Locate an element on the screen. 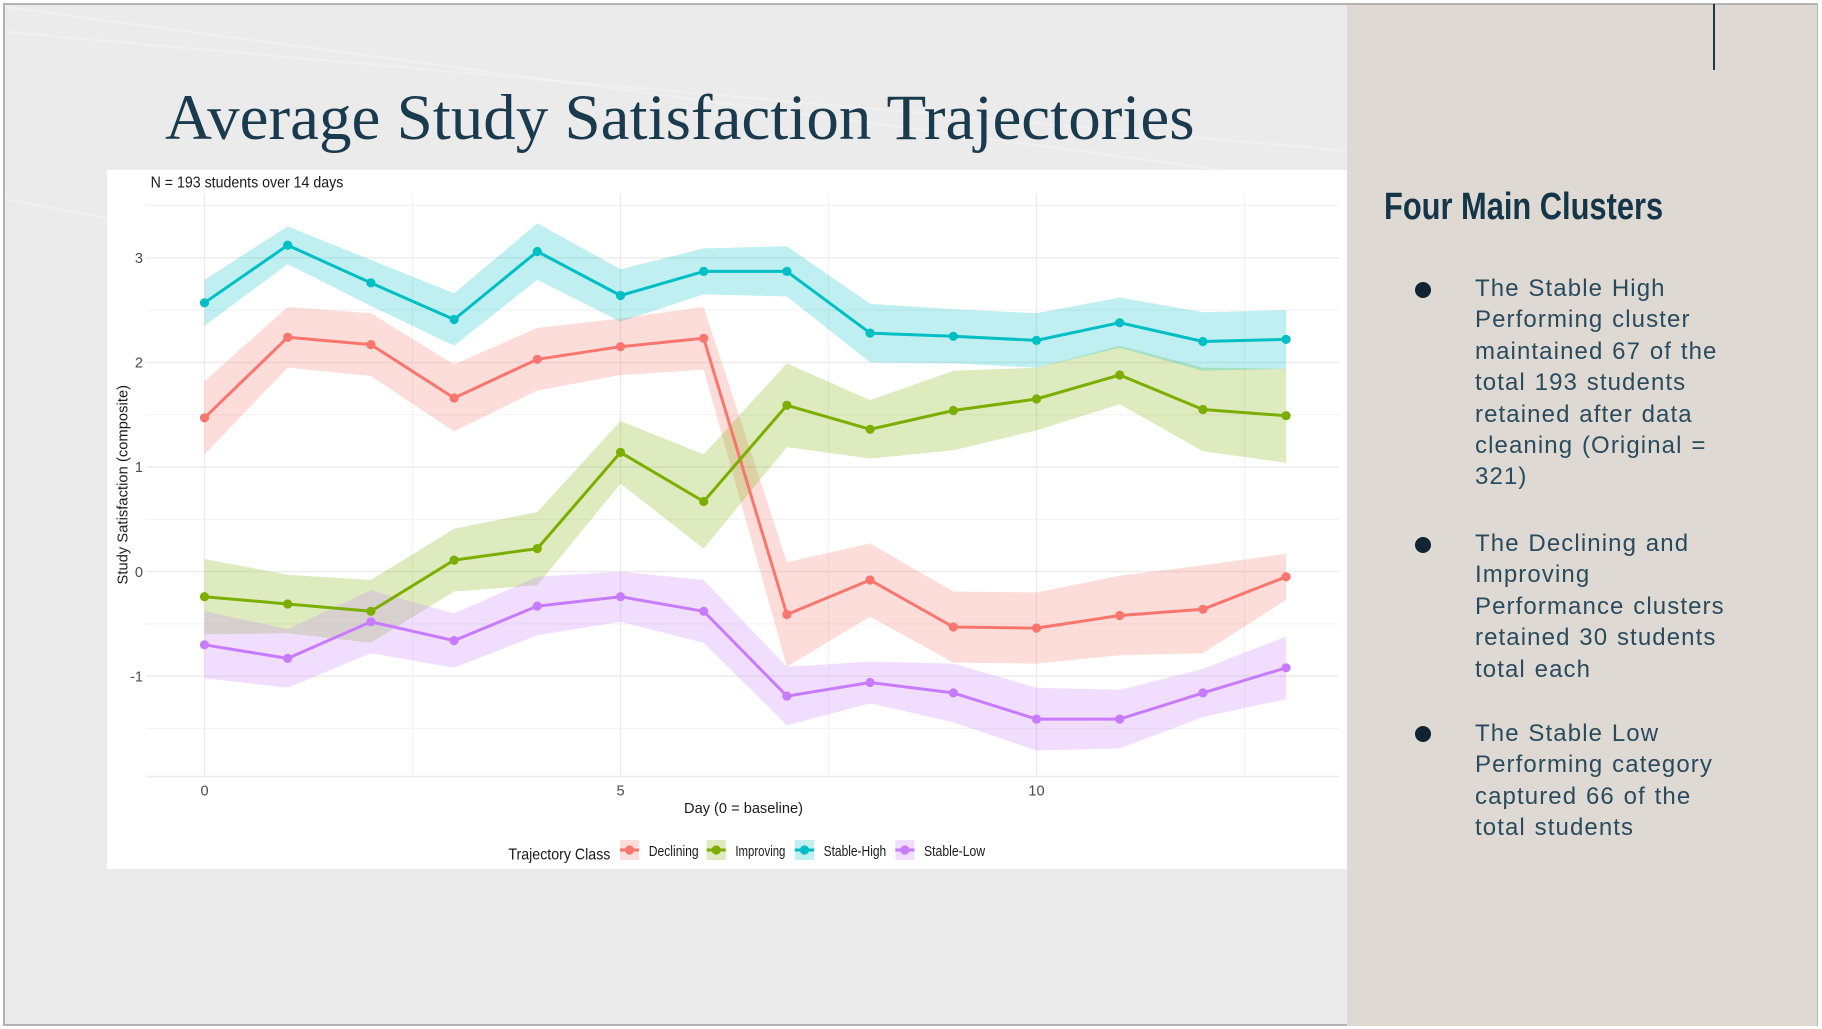 The width and height of the screenshot is (1822, 1029). svg-text: Study Satisfaction (composite) is located at coordinates (124, 485).